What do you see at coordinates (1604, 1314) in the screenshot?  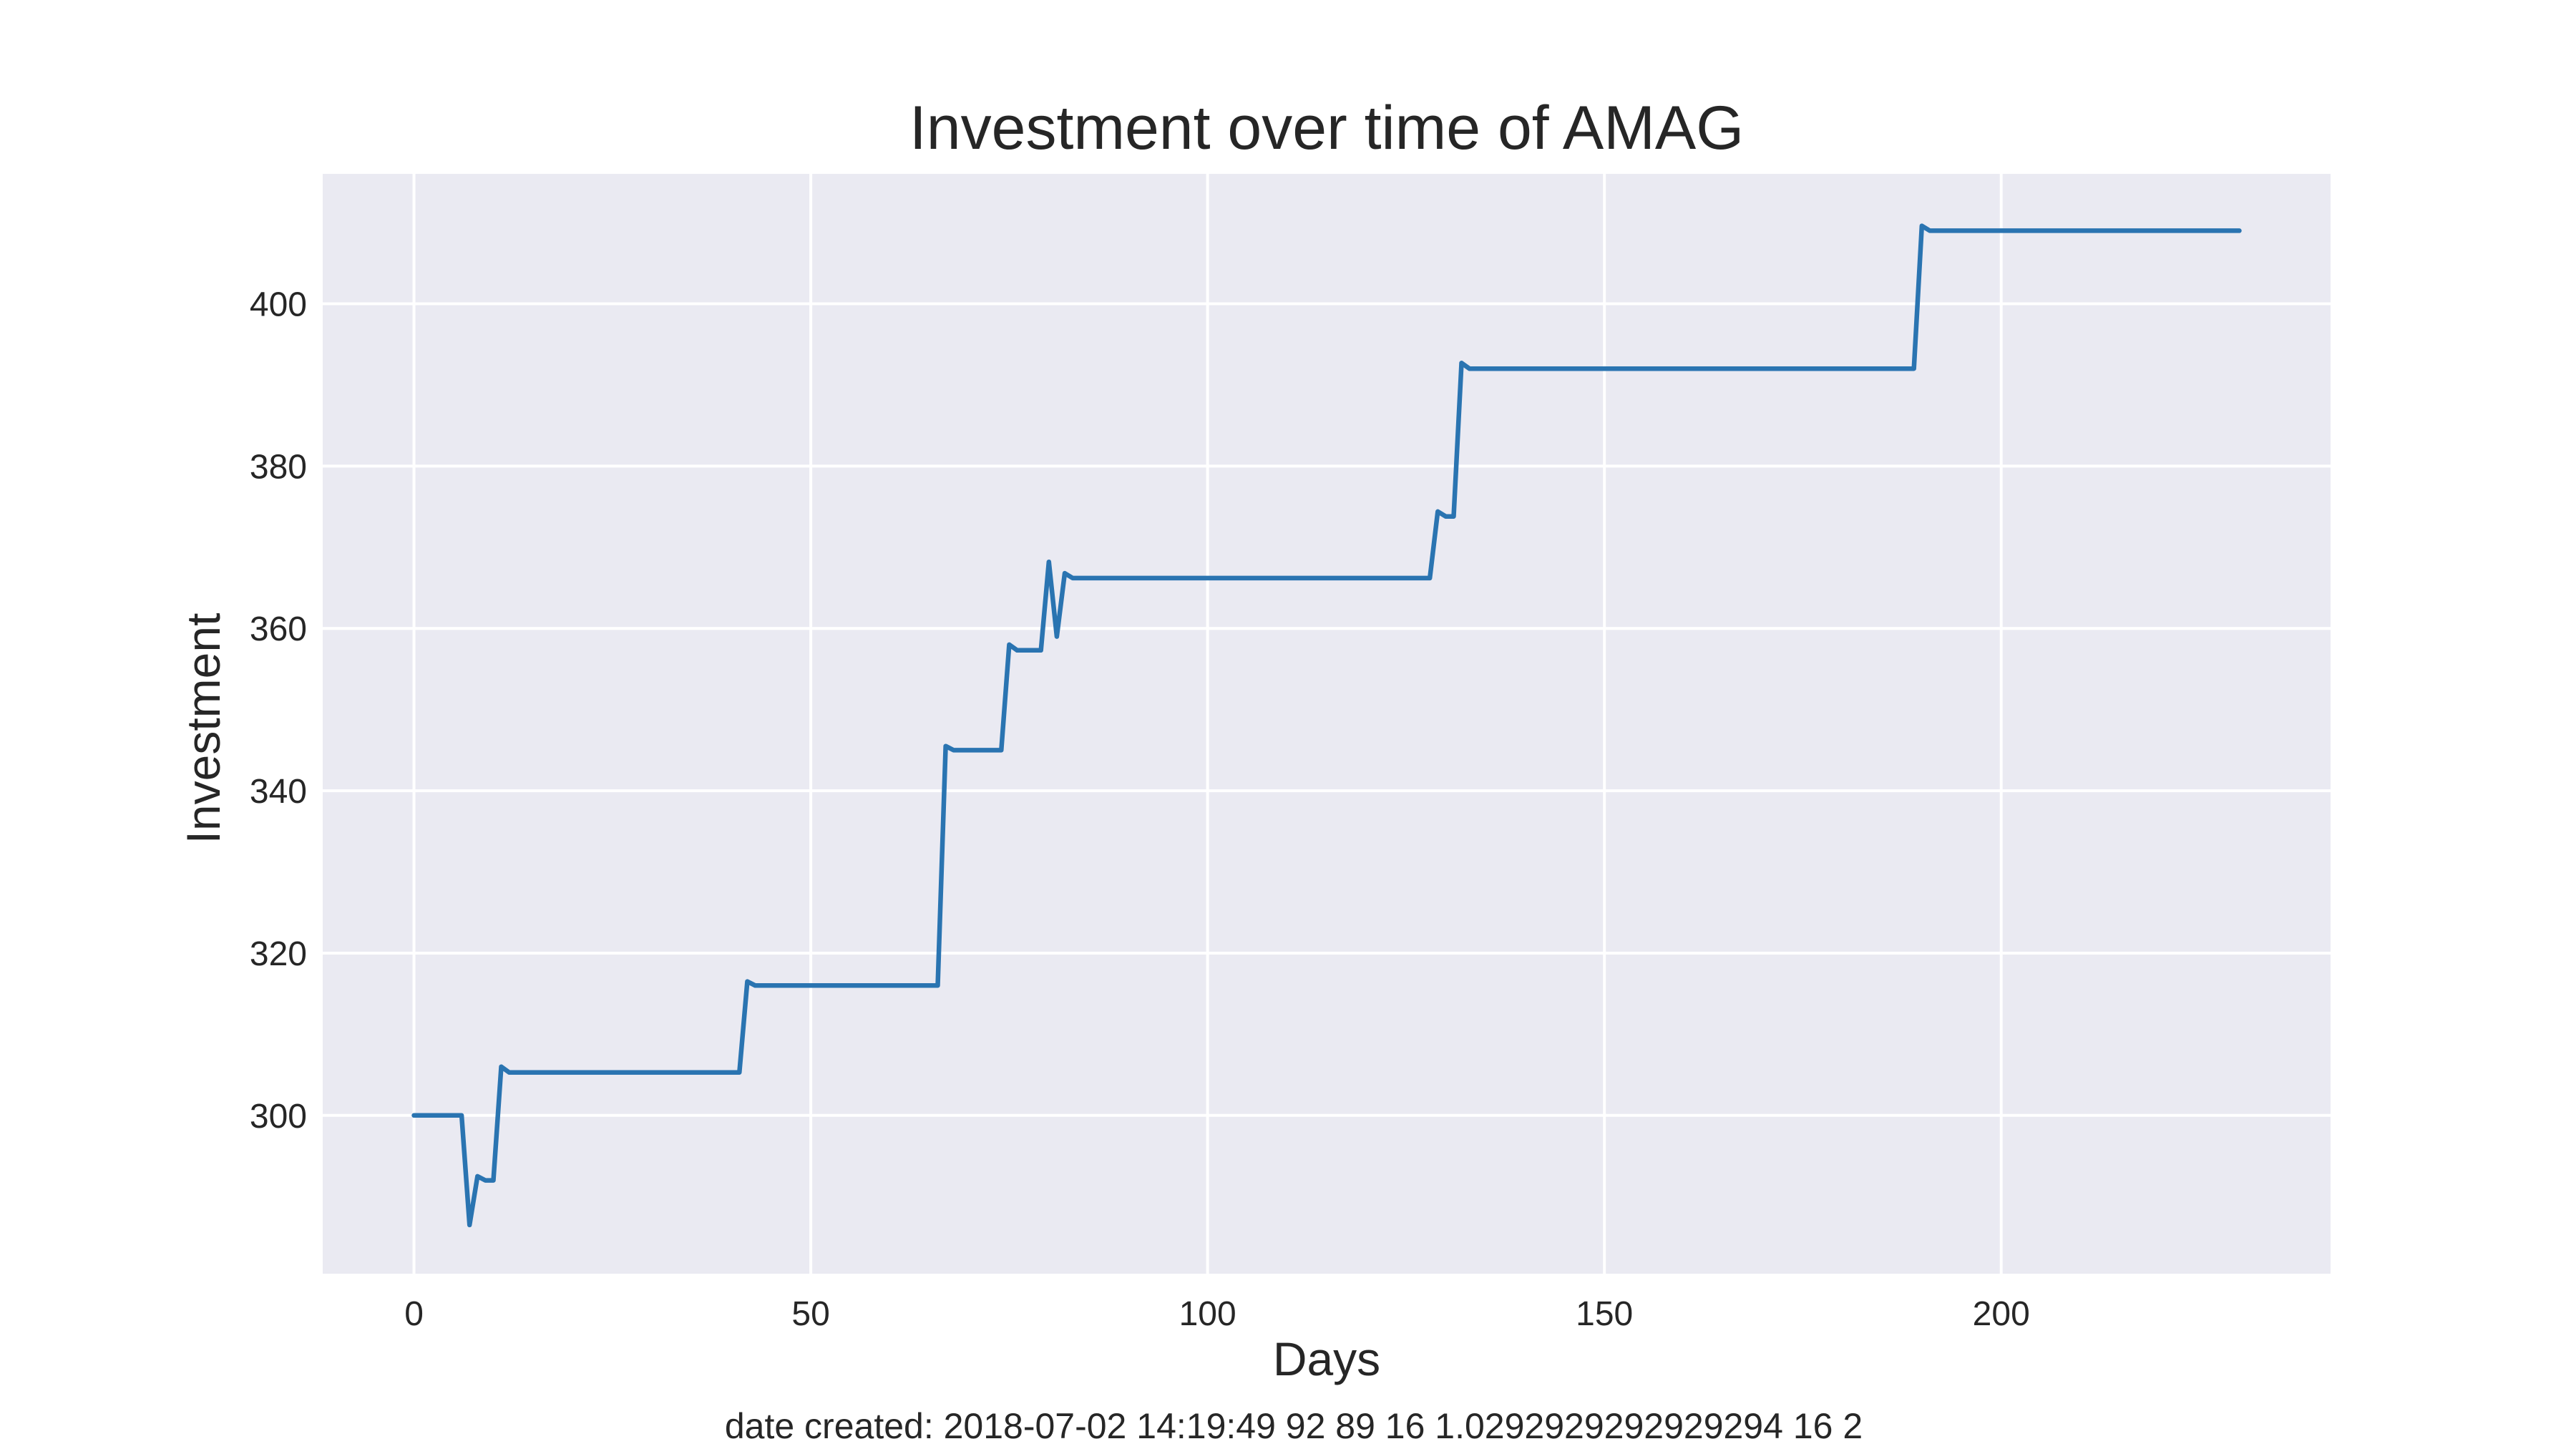 I see `x-tick-label: 150` at bounding box center [1604, 1314].